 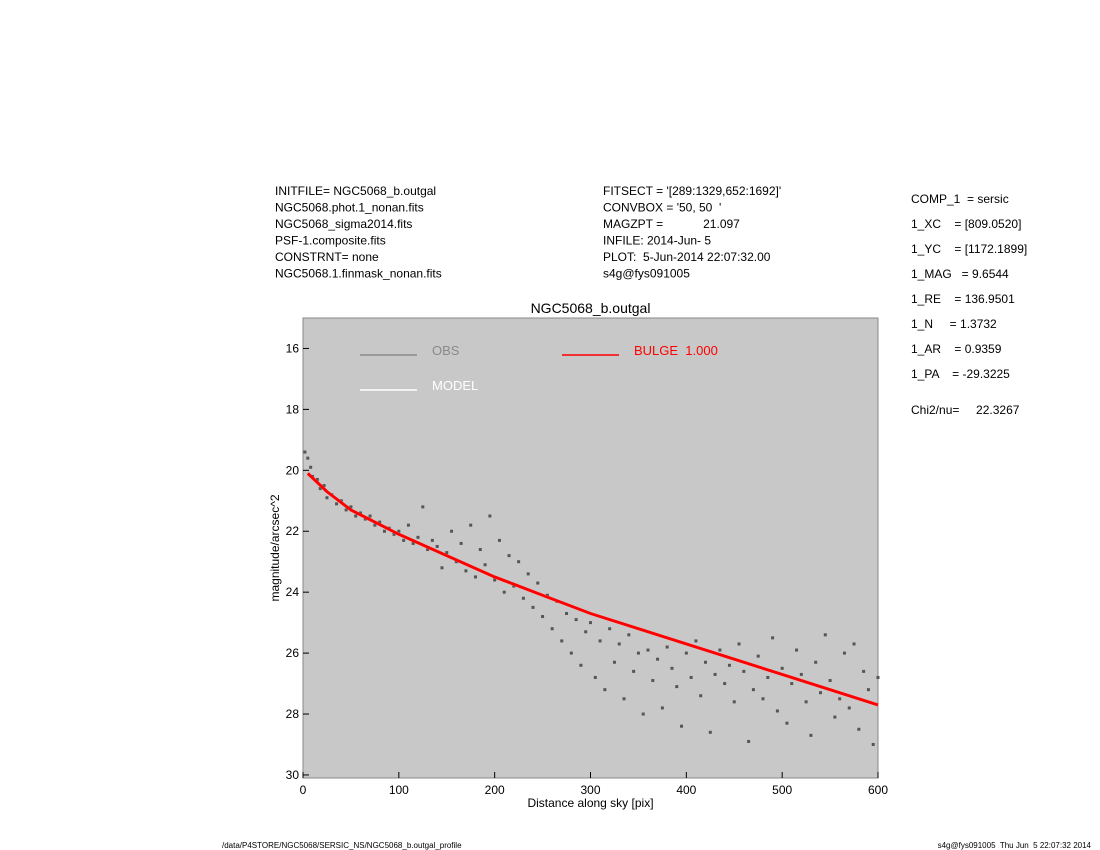 What do you see at coordinates (293, 531) in the screenshot?
I see `y-tick-label: 22` at bounding box center [293, 531].